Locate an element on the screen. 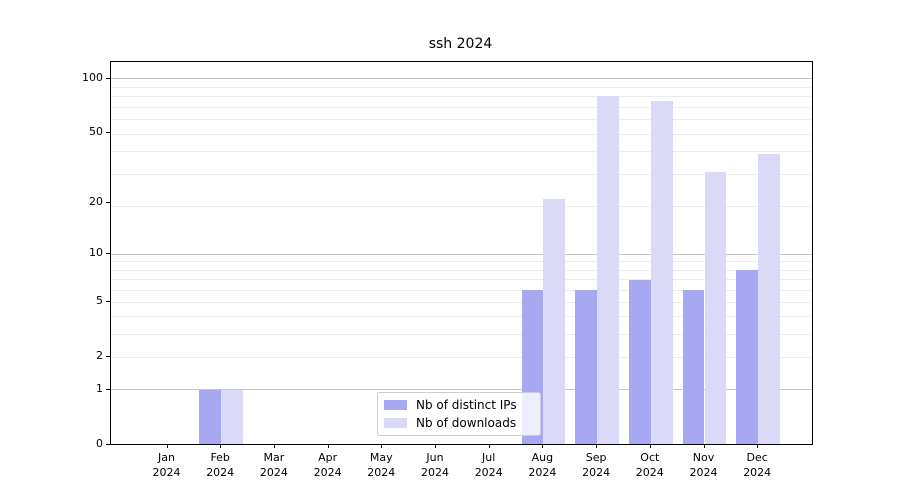 The height and width of the screenshot is (500, 900). bar-downloads-sep is located at coordinates (608, 270).